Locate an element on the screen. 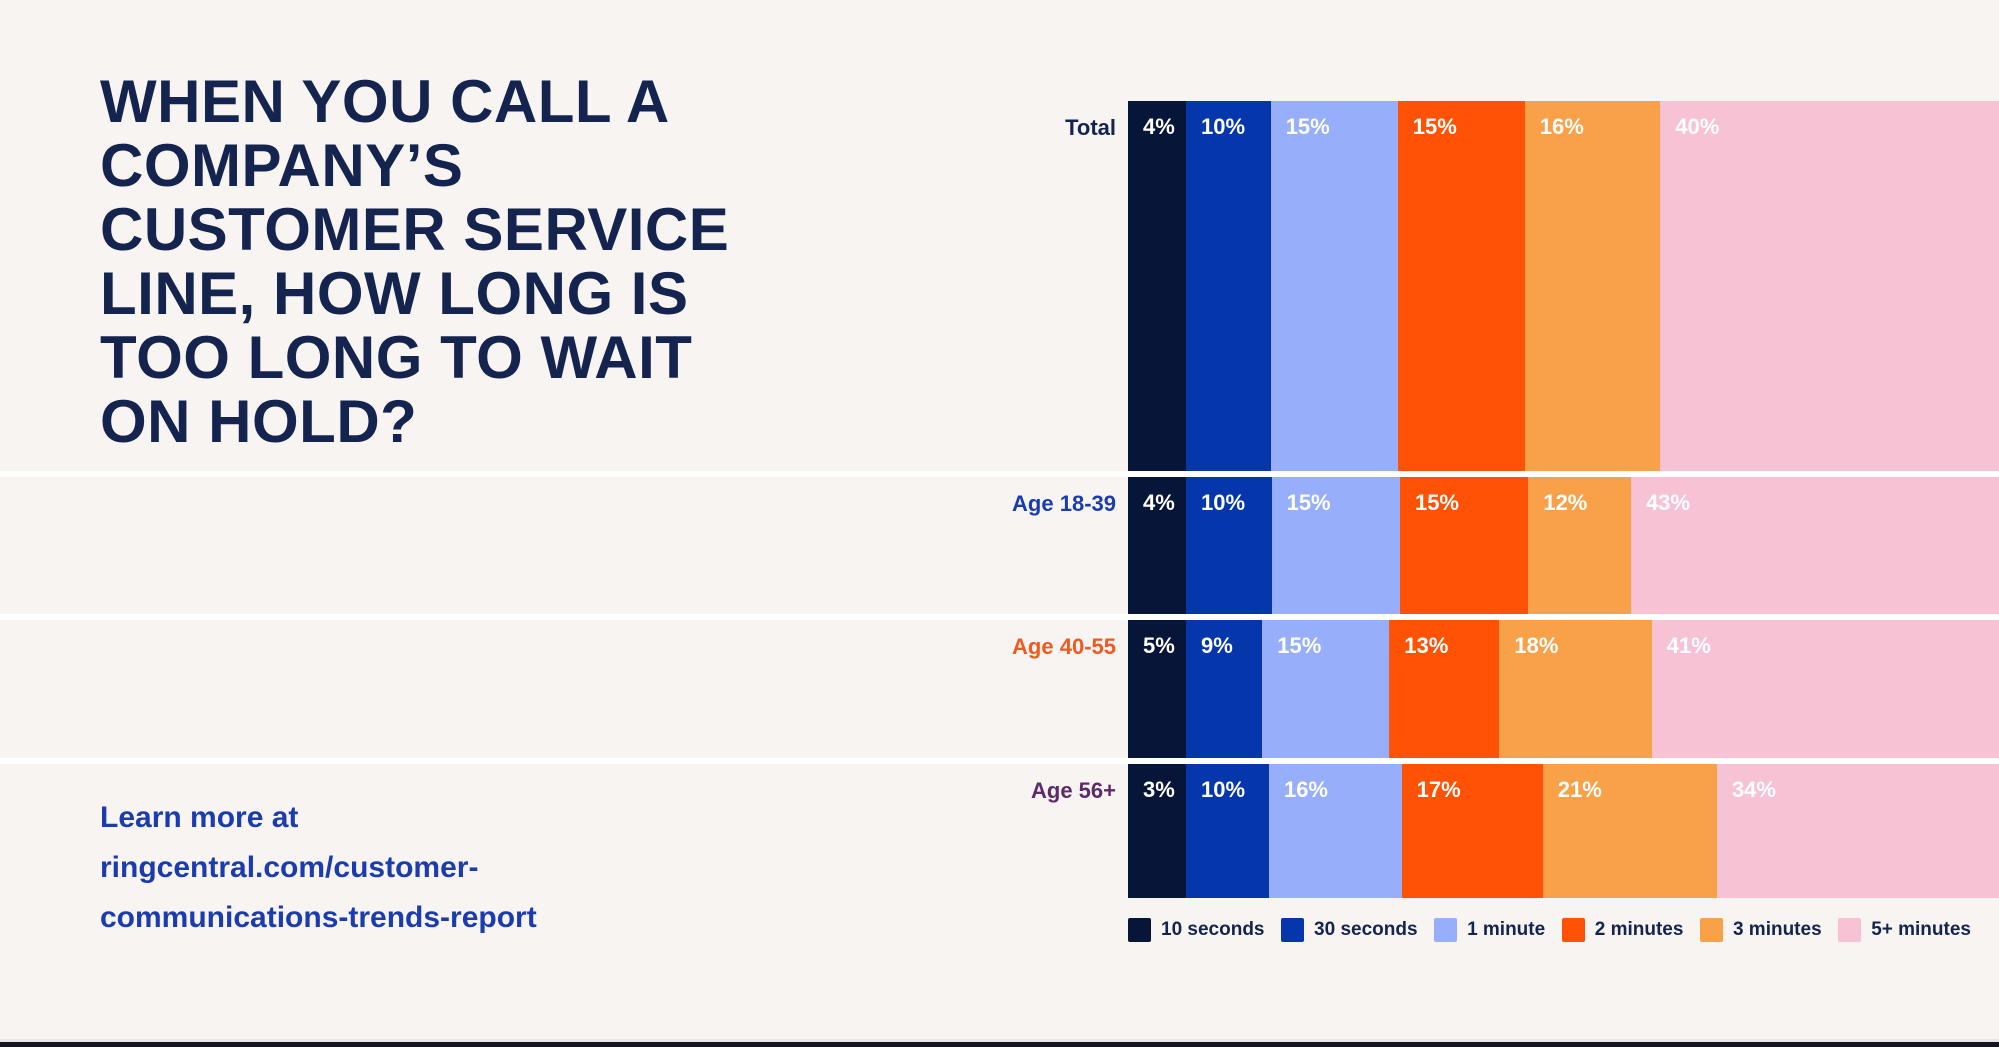 The width and height of the screenshot is (1999, 1047). page-title-line: TOO LONG TO WAIT is located at coordinates (396, 357).